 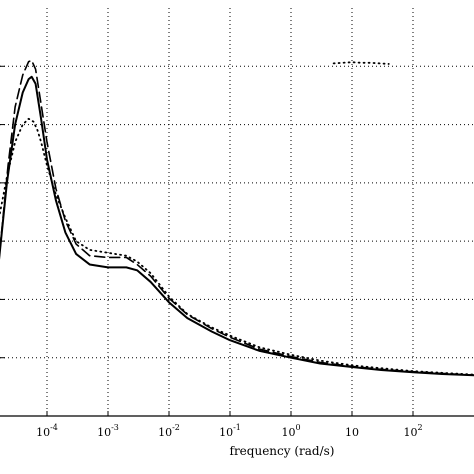 I want to click on x-tick-label-7: 10², so click(x=412, y=431).